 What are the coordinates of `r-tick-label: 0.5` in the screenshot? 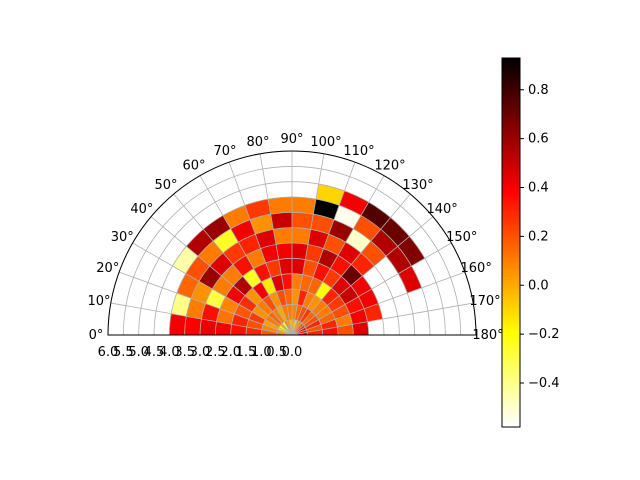 It's located at (276, 352).